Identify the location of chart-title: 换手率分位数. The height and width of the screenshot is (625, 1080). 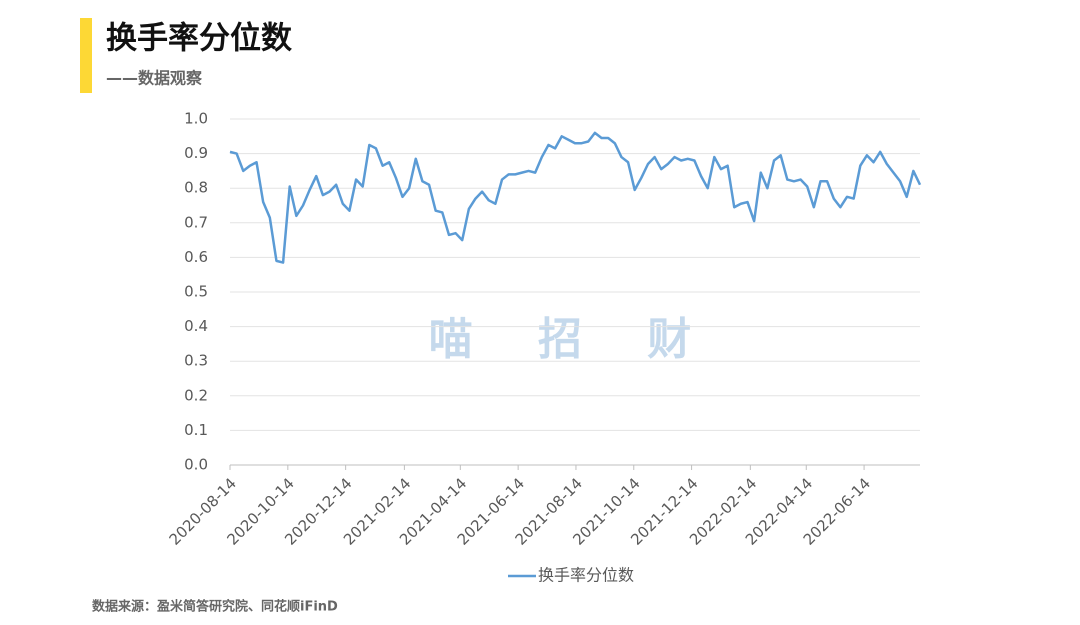
(199, 39).